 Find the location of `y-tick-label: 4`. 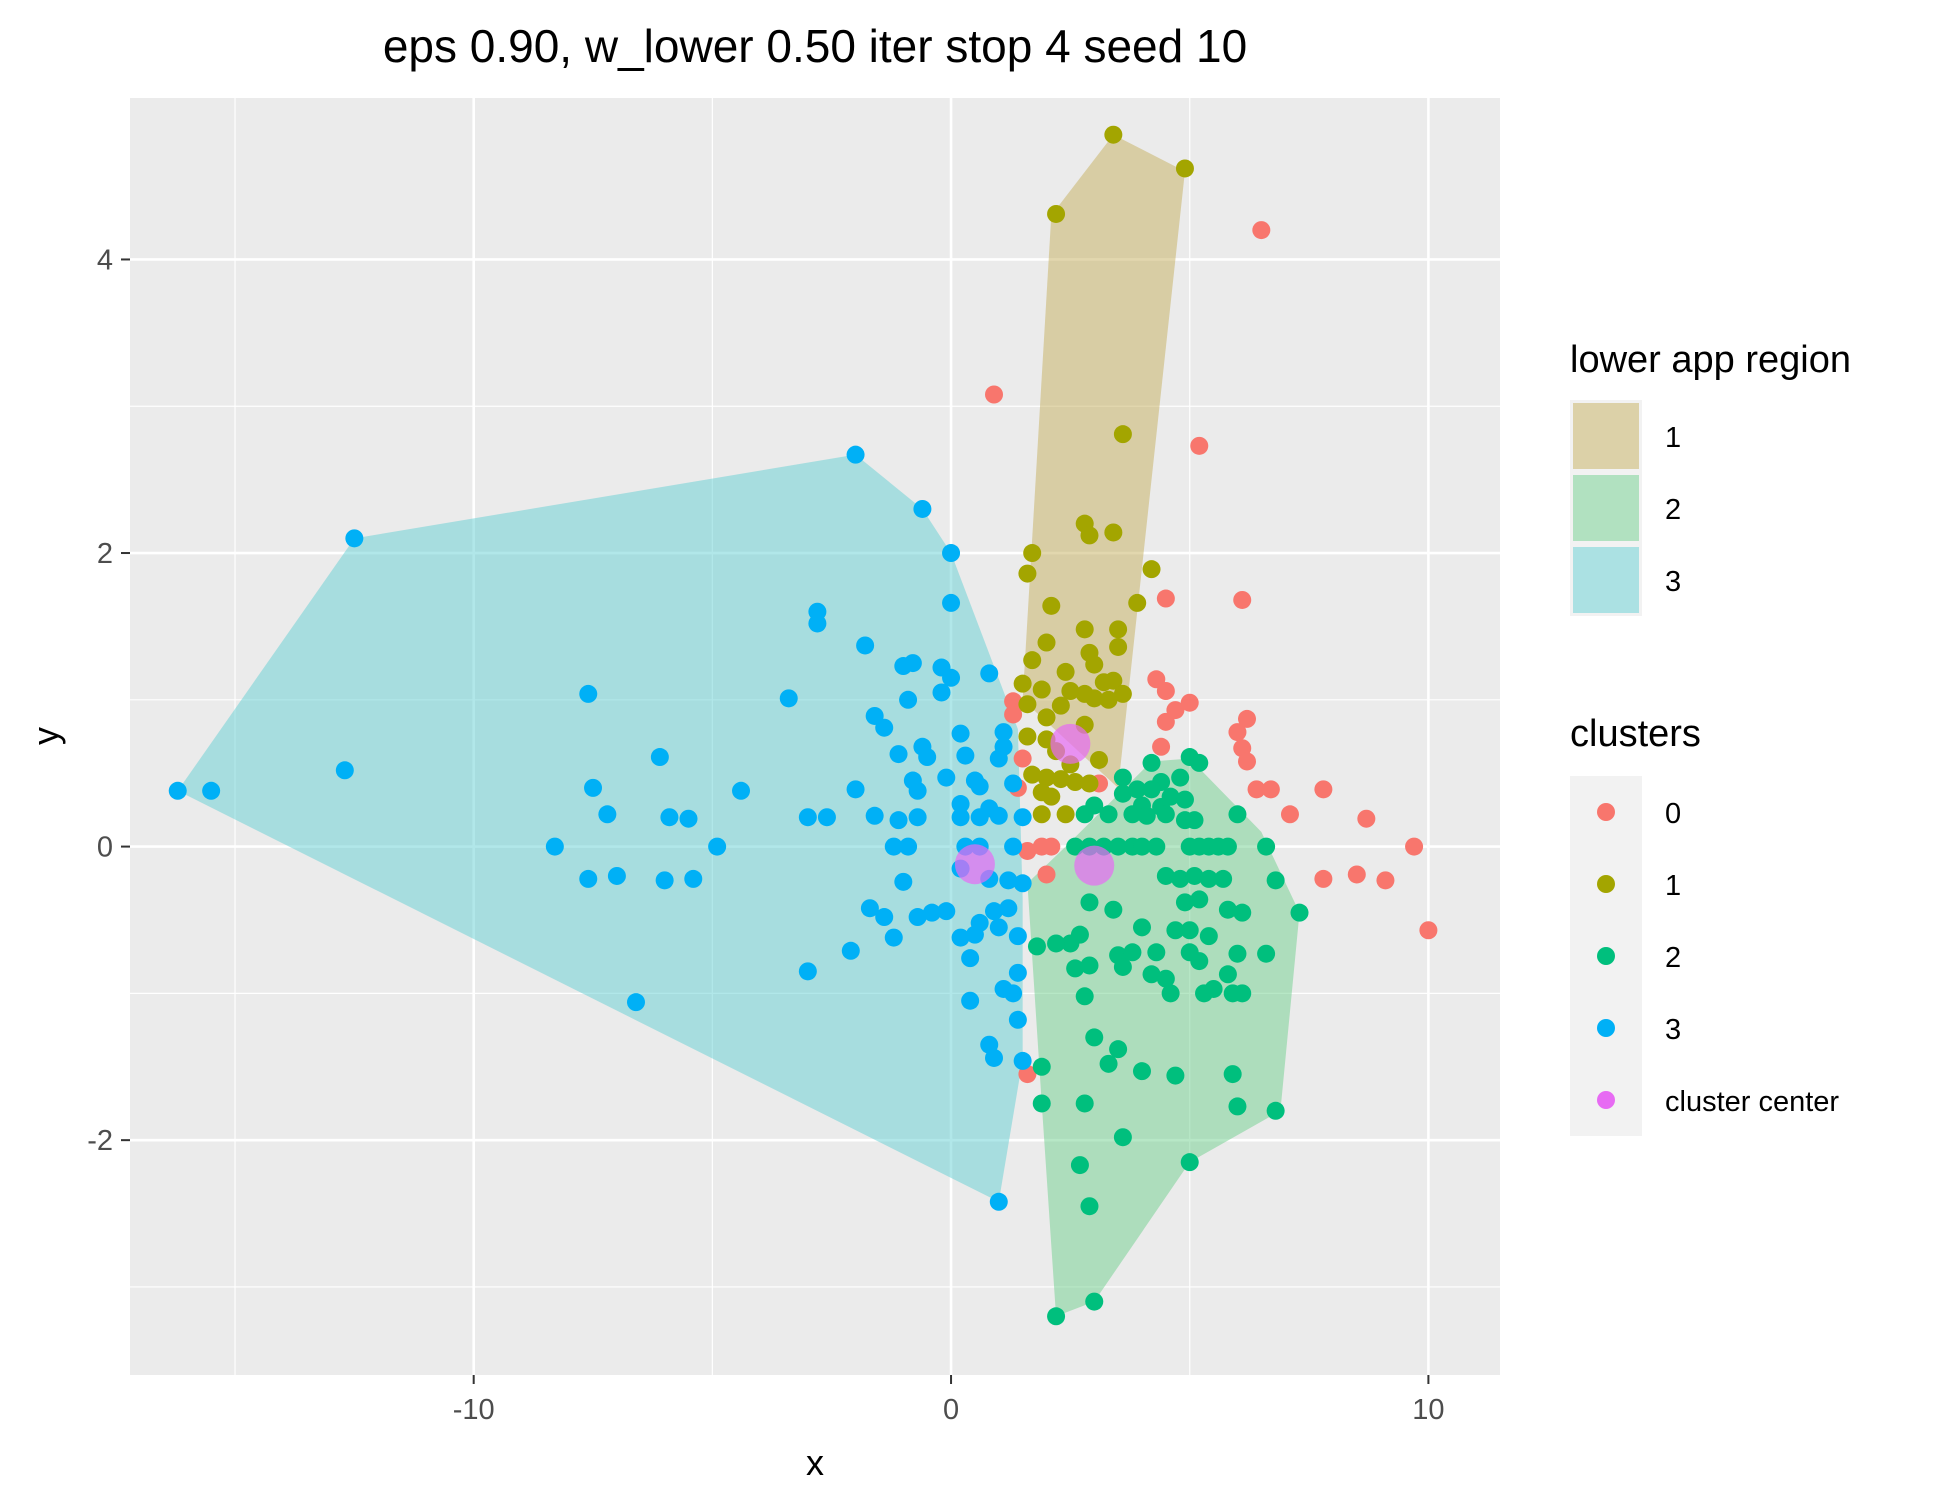

y-tick-label: 4 is located at coordinates (105, 260).